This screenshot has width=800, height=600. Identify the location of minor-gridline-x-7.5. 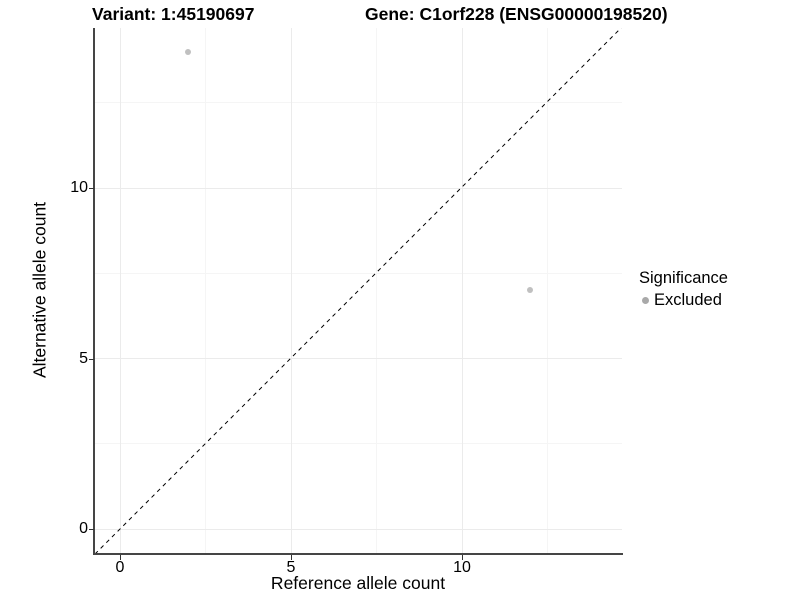
(376, 290).